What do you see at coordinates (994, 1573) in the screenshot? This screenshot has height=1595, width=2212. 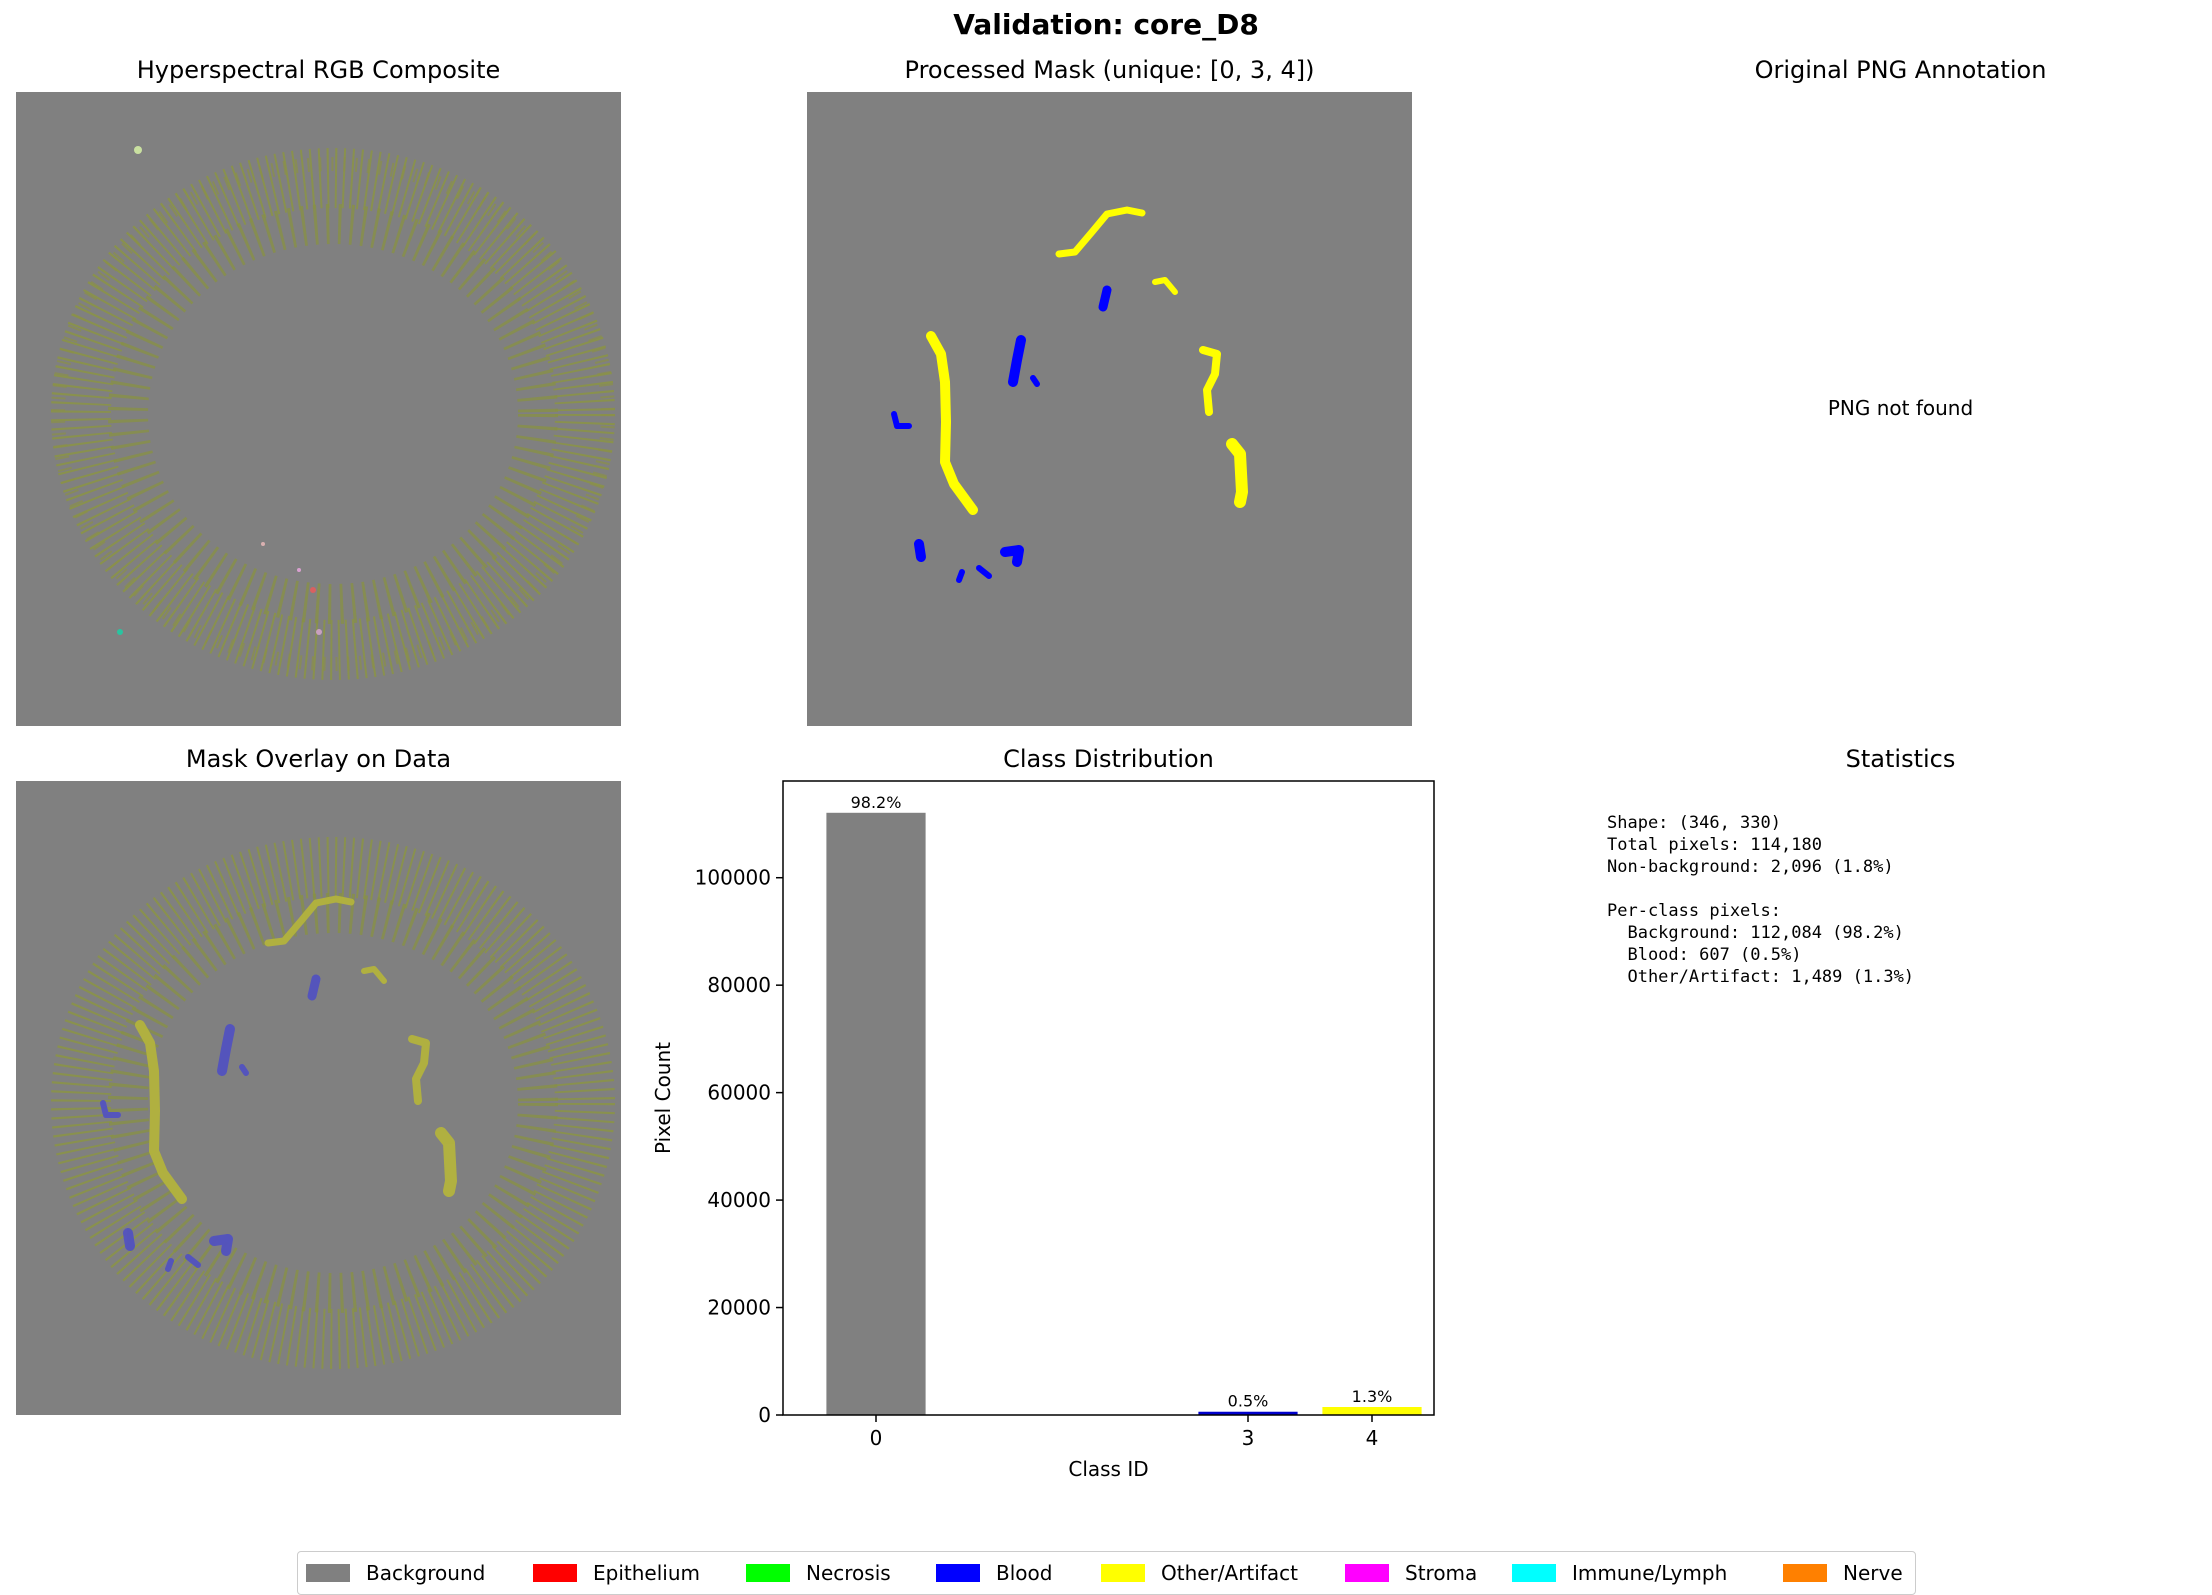 I see `legend-item-blood: Blood` at bounding box center [994, 1573].